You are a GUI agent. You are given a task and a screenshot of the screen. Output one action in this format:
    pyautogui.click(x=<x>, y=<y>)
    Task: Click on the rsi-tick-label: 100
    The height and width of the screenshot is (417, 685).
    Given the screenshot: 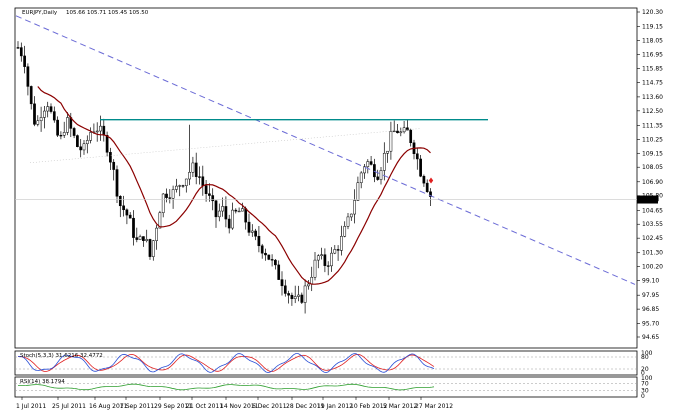 What is the action you would take?
    pyautogui.click(x=647, y=378)
    